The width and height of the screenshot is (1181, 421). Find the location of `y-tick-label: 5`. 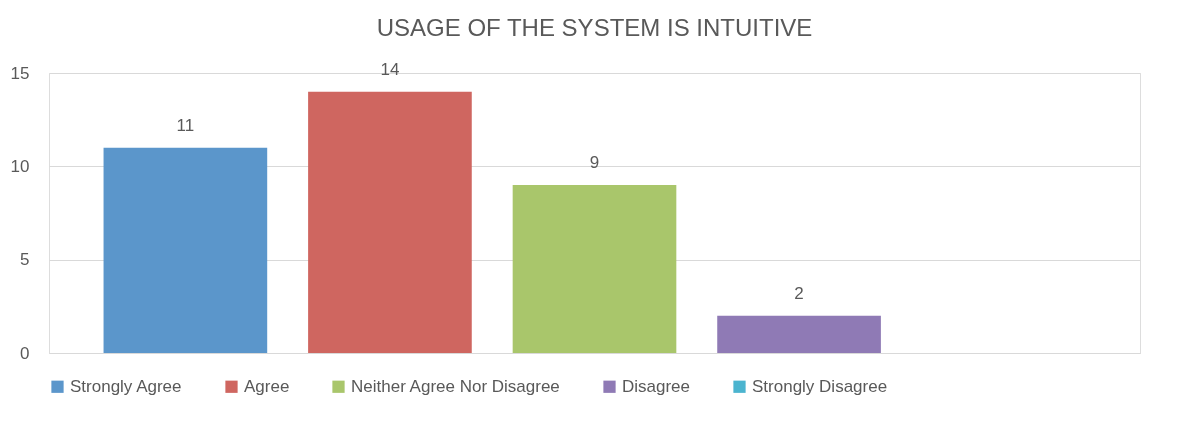

y-tick-label: 5 is located at coordinates (25, 260).